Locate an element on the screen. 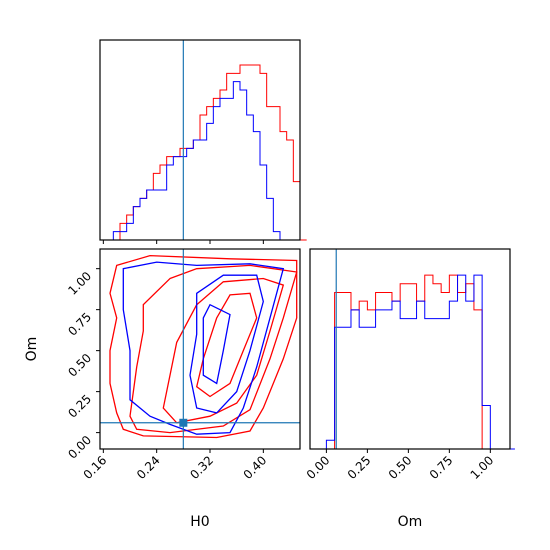 The image size is (550, 550). om-marginal-frame is located at coordinates (410, 349).